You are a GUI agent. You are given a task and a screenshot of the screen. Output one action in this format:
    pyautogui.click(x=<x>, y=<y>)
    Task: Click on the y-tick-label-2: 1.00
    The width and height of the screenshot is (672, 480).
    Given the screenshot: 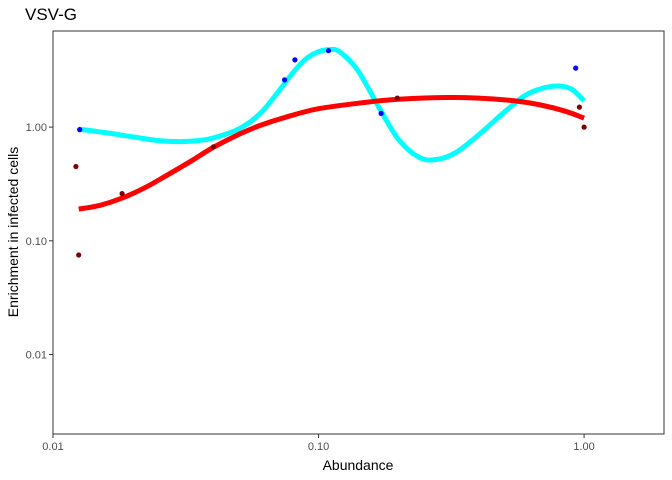 What is the action you would take?
    pyautogui.click(x=36, y=128)
    